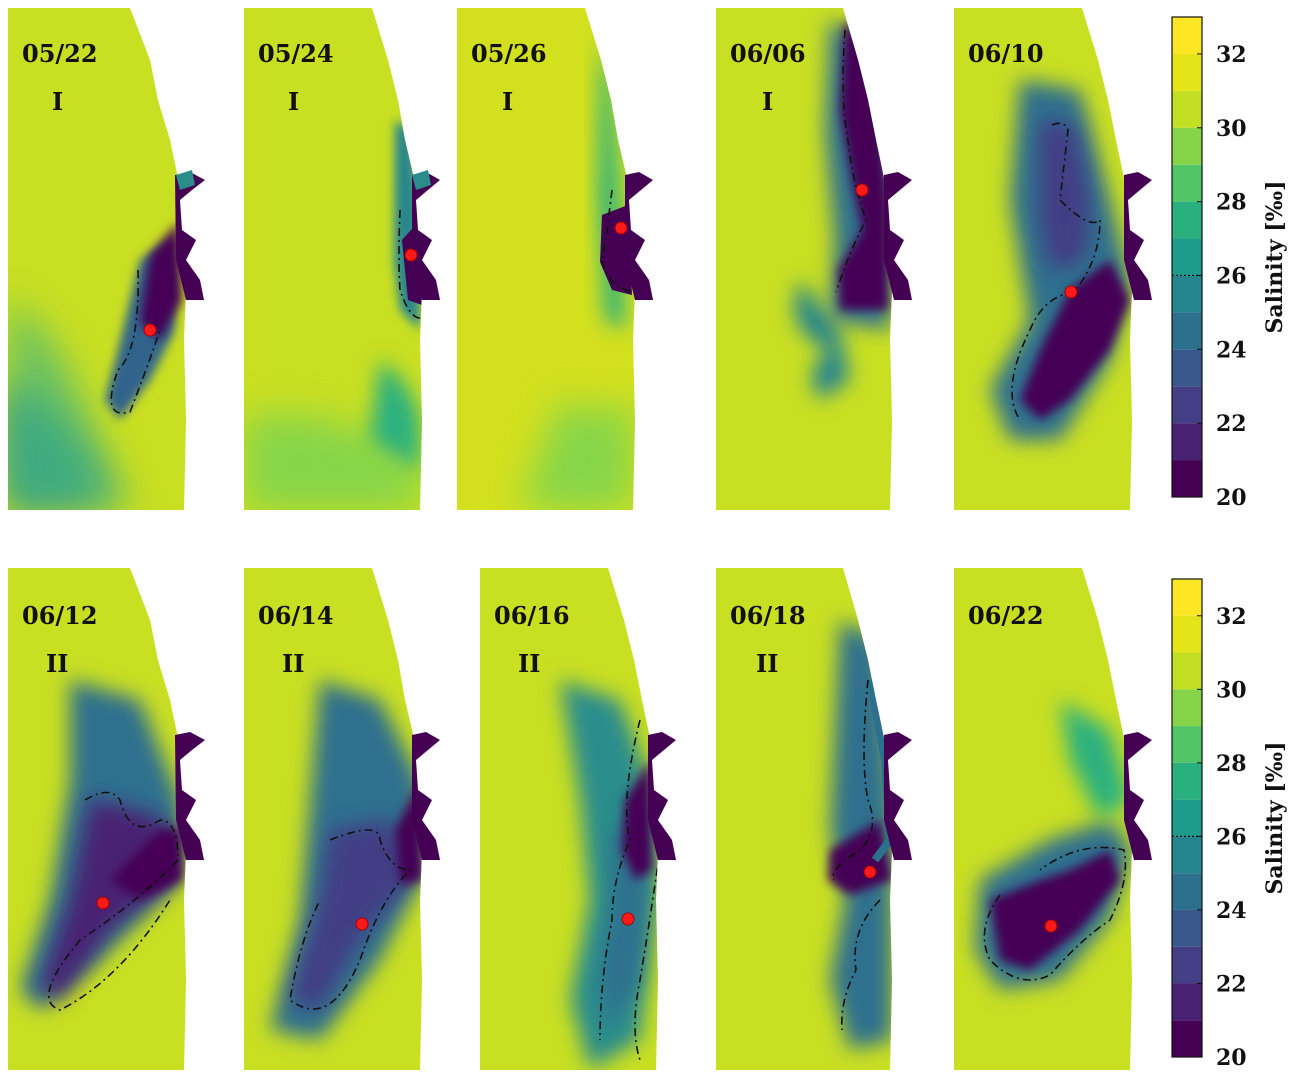 This screenshot has height=1074, width=1297. I want to click on panel-date: 06/16, so click(532, 615).